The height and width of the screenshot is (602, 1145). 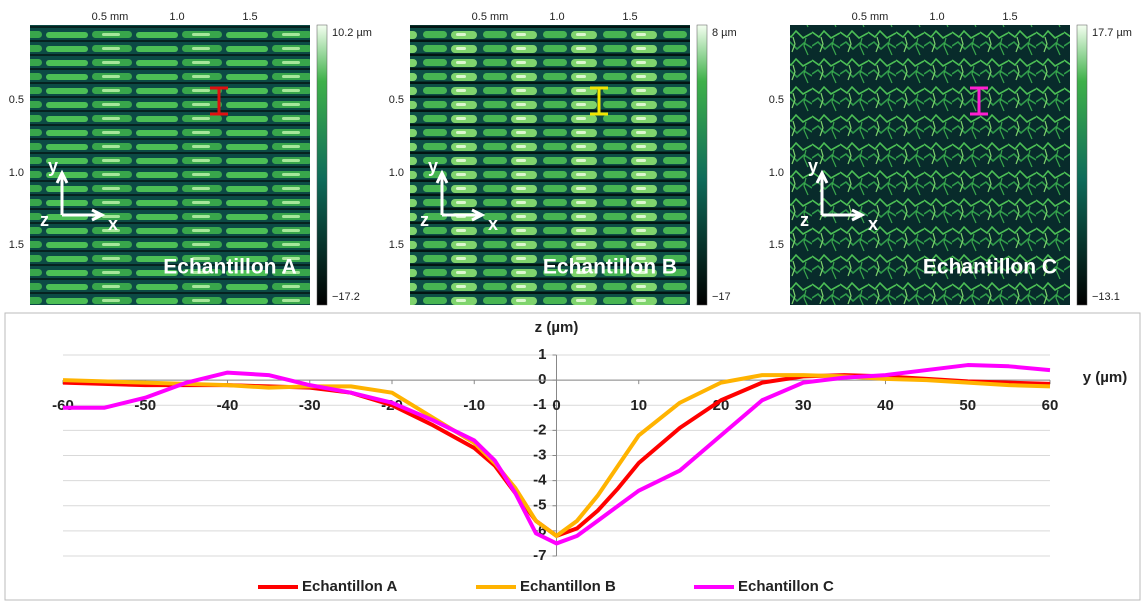 I want to click on x-tick-label: -60, so click(x=63, y=405).